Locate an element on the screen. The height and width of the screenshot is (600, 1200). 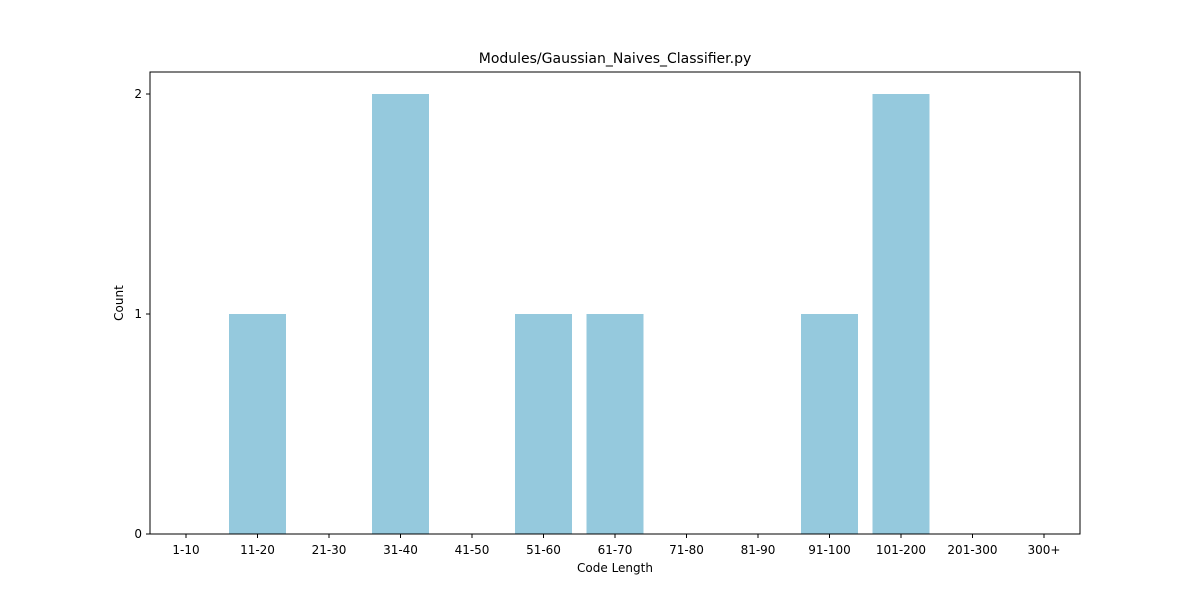
x-tick-label: 31-40 is located at coordinates (400, 550).